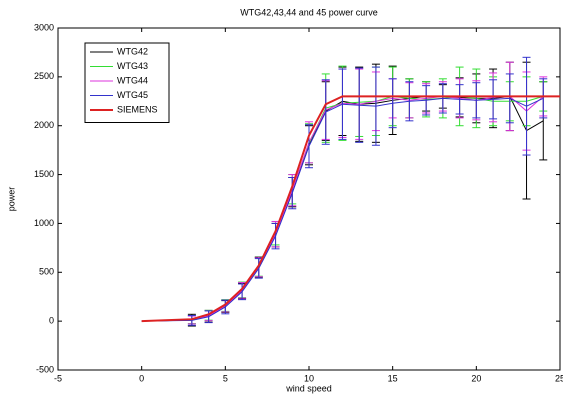 This screenshot has width=563, height=396. I want to click on y-tick-label: 3000, so click(44, 27).